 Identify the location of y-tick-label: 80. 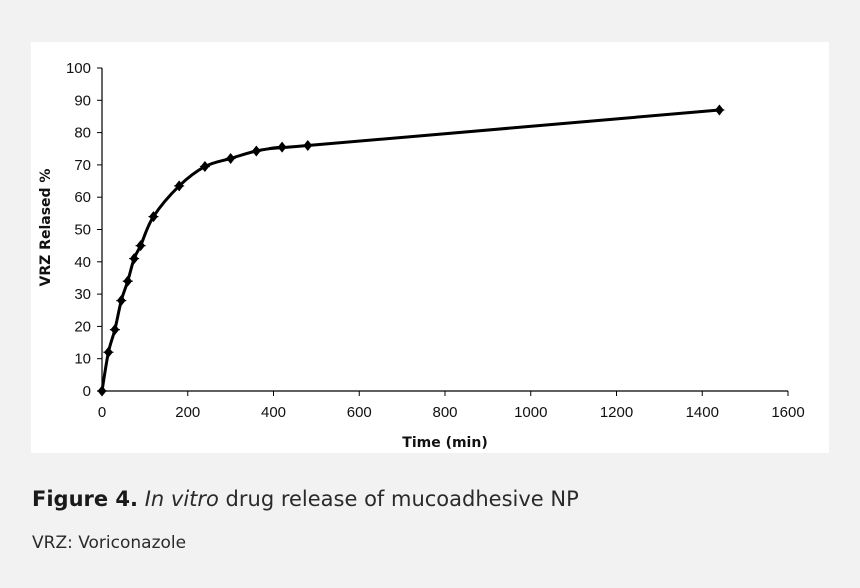
(82, 133).